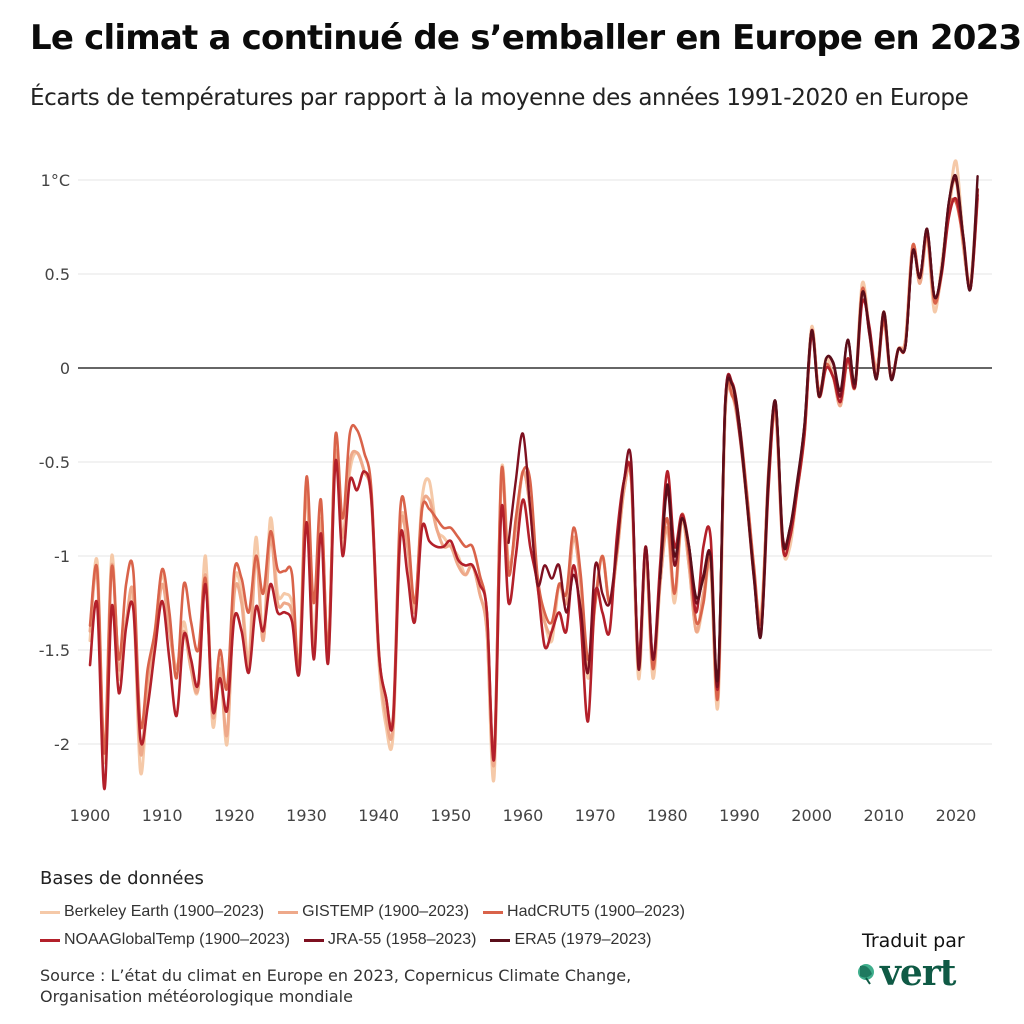 The width and height of the screenshot is (1024, 1024). I want to click on x-tick-label: 1990, so click(739, 815).